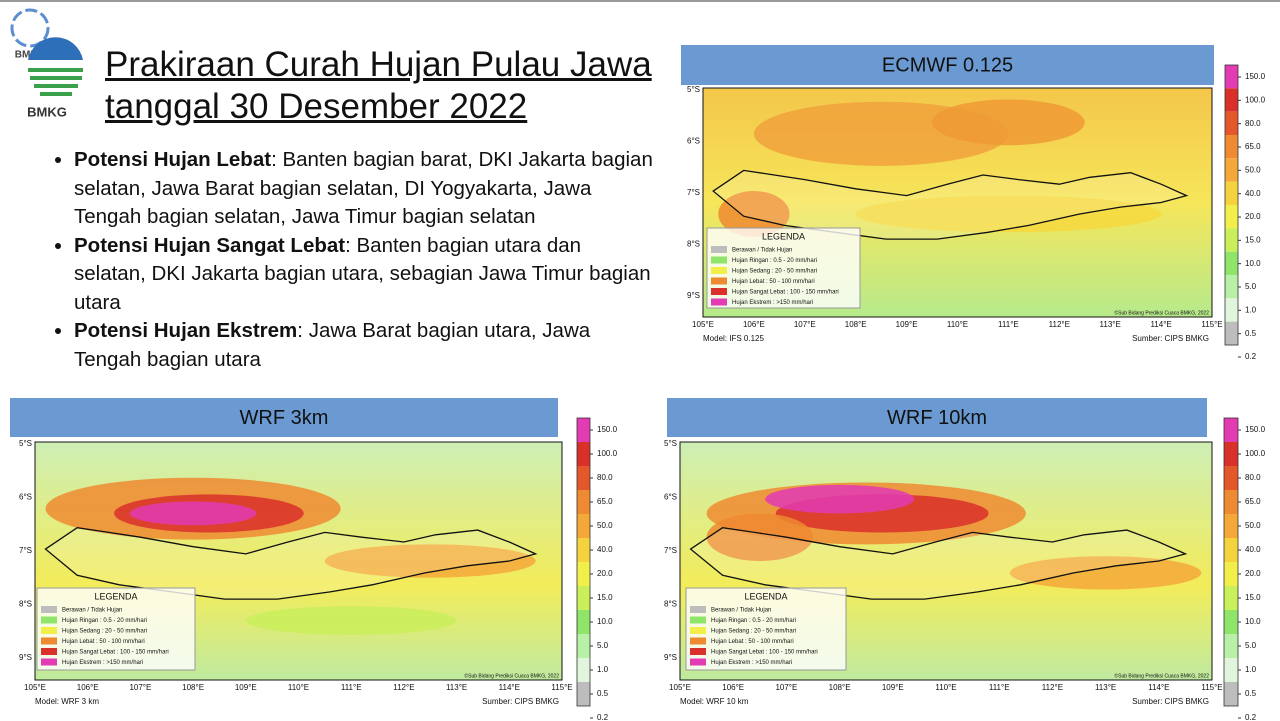 The width and height of the screenshot is (1280, 721). I want to click on lat-label: 9°S, so click(25, 657).